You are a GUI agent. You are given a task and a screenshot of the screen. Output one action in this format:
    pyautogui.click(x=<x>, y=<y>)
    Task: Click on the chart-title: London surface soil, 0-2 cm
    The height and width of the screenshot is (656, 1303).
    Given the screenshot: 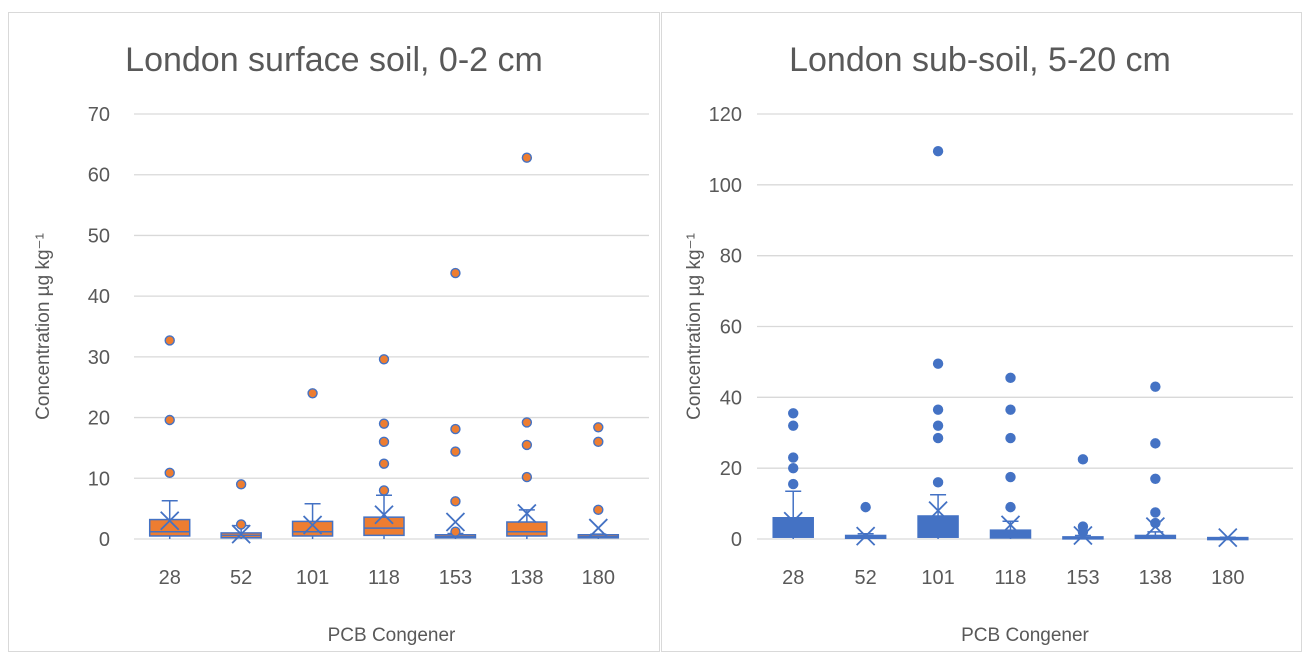 What is the action you would take?
    pyautogui.click(x=334, y=60)
    